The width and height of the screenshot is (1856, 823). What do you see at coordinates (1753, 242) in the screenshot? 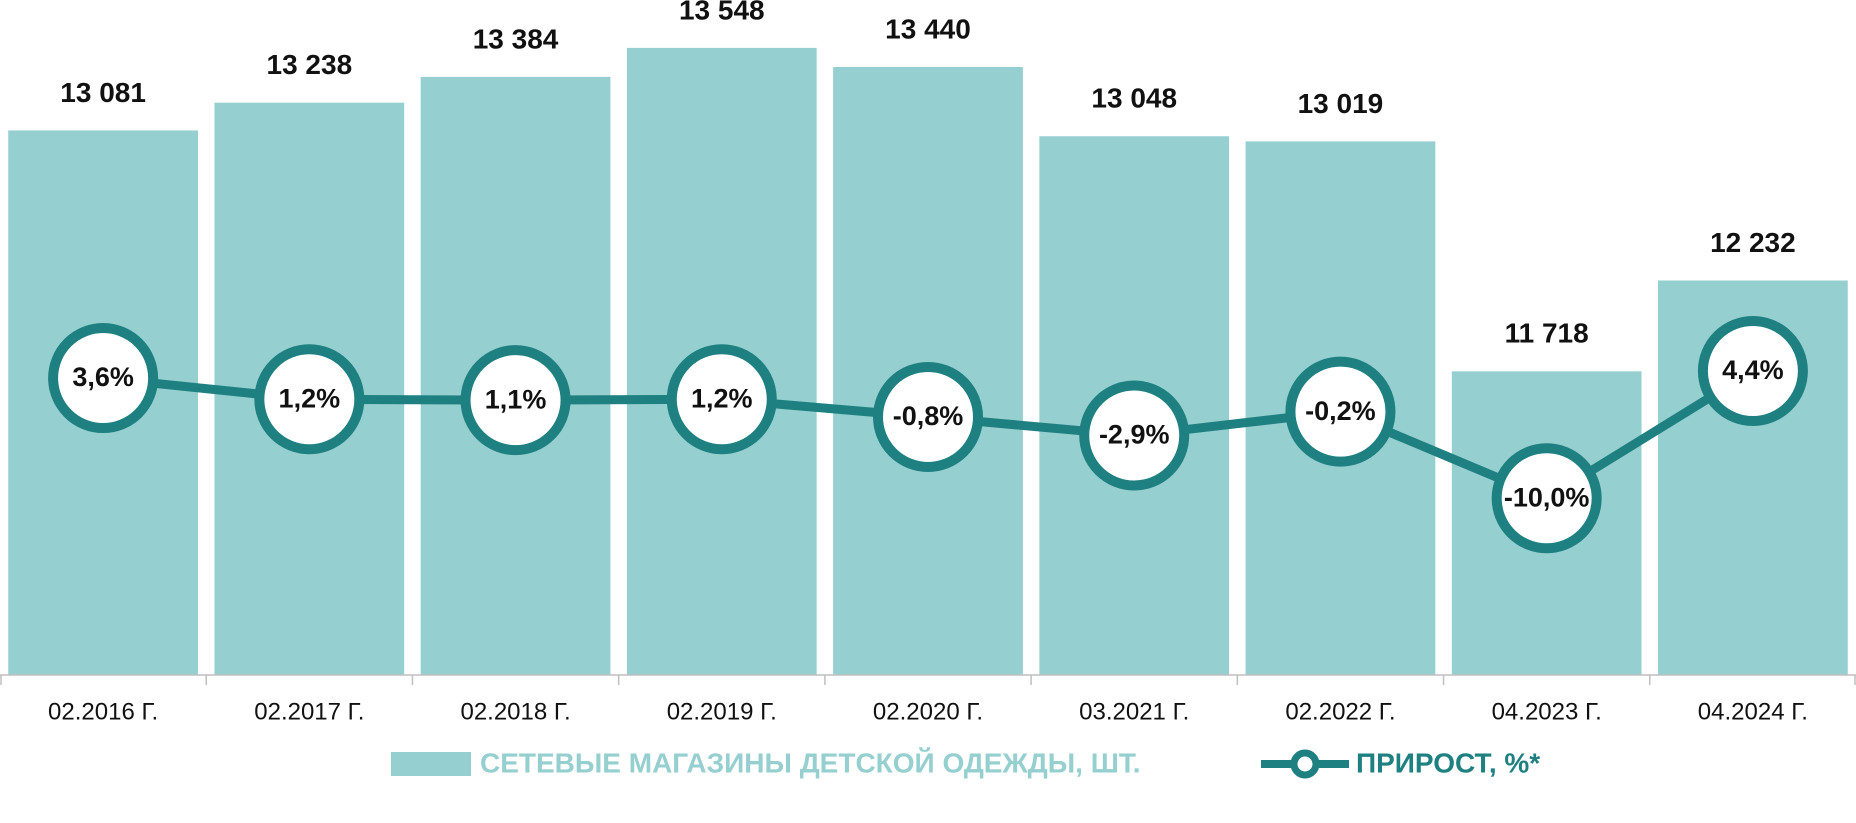
I see `bar-value-label: 12 232` at bounding box center [1753, 242].